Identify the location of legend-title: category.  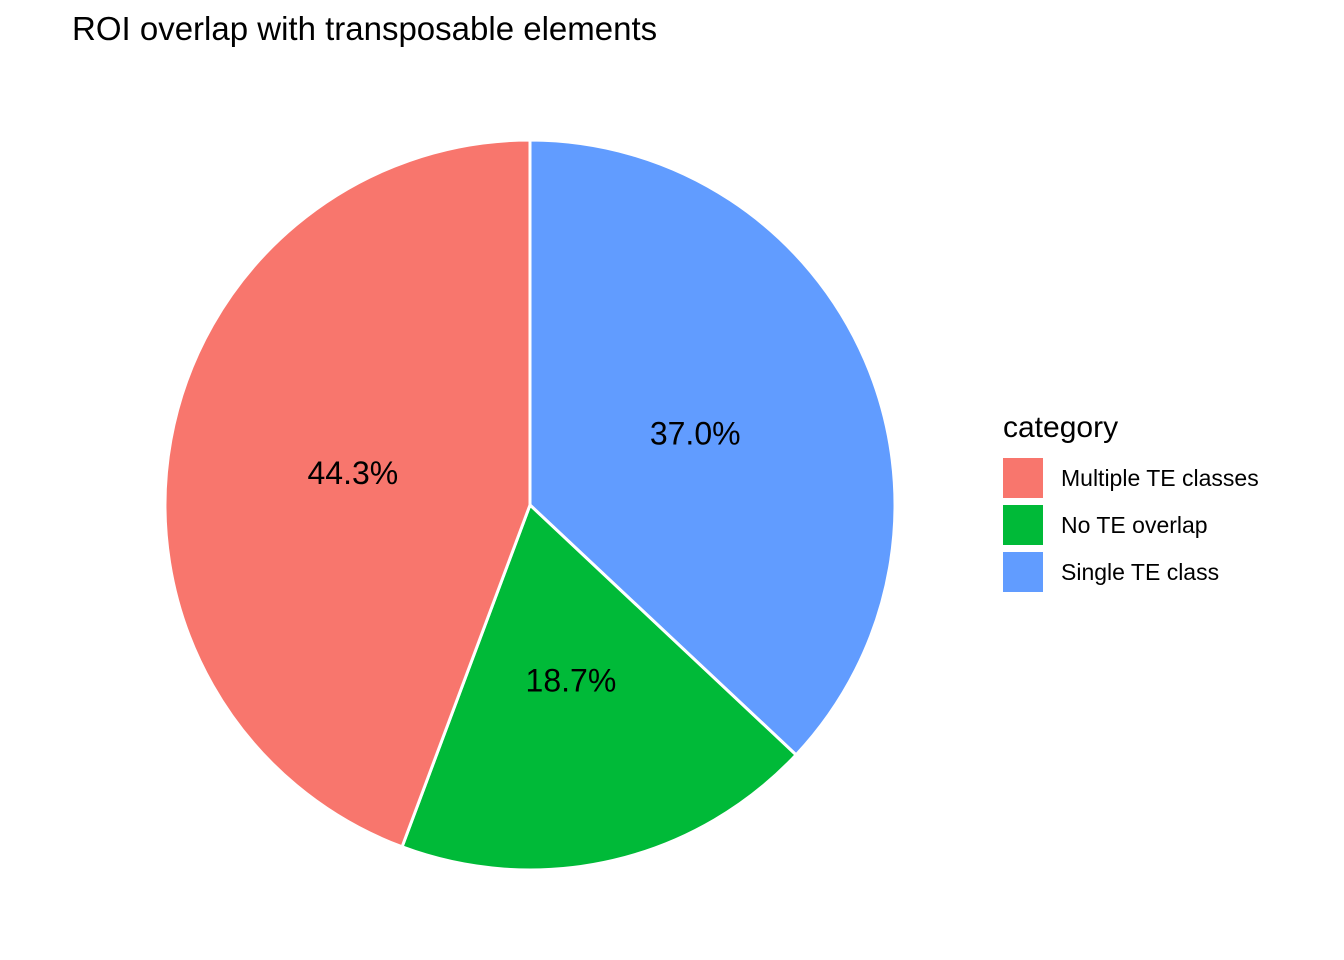
(1061, 427).